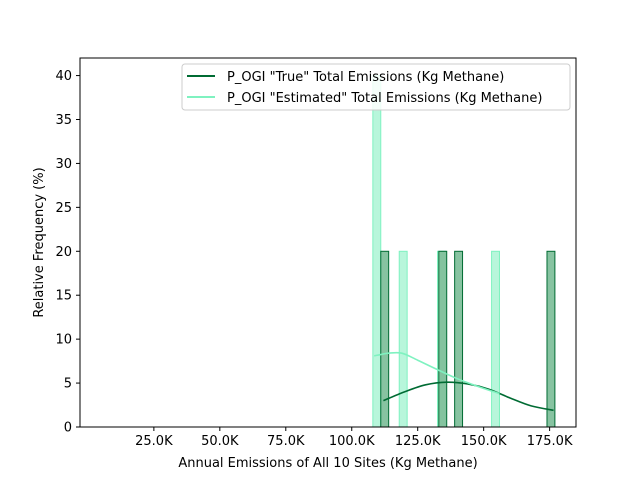 The width and height of the screenshot is (640, 484). I want to click on y-tick-label-7: 35, so click(63, 120).